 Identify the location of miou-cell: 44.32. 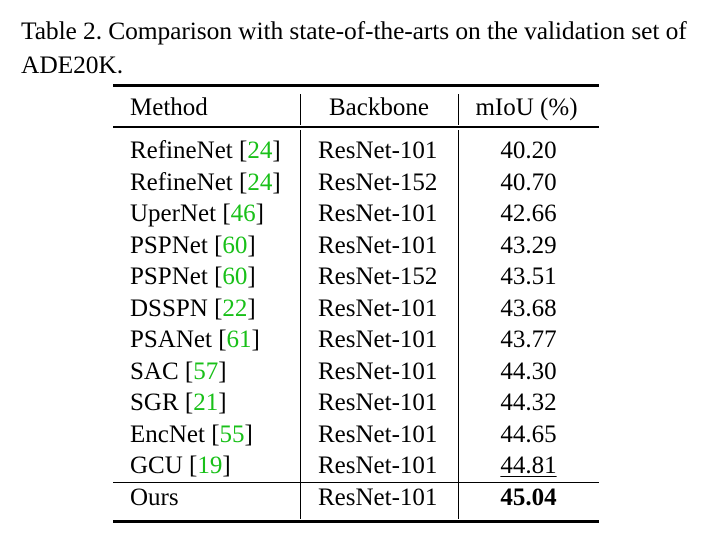
(528, 402).